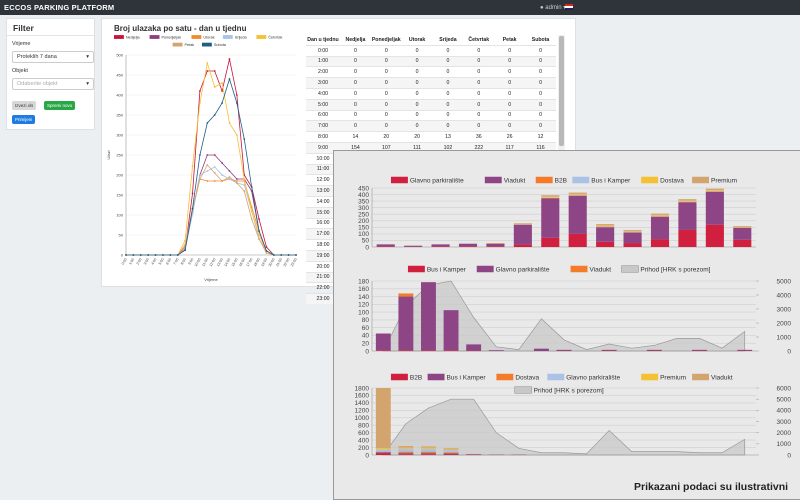 Image resolution: width=800 pixels, height=500 pixels. Describe the element at coordinates (323, 72) in the screenshot. I see `table-cell: 2:00` at that location.